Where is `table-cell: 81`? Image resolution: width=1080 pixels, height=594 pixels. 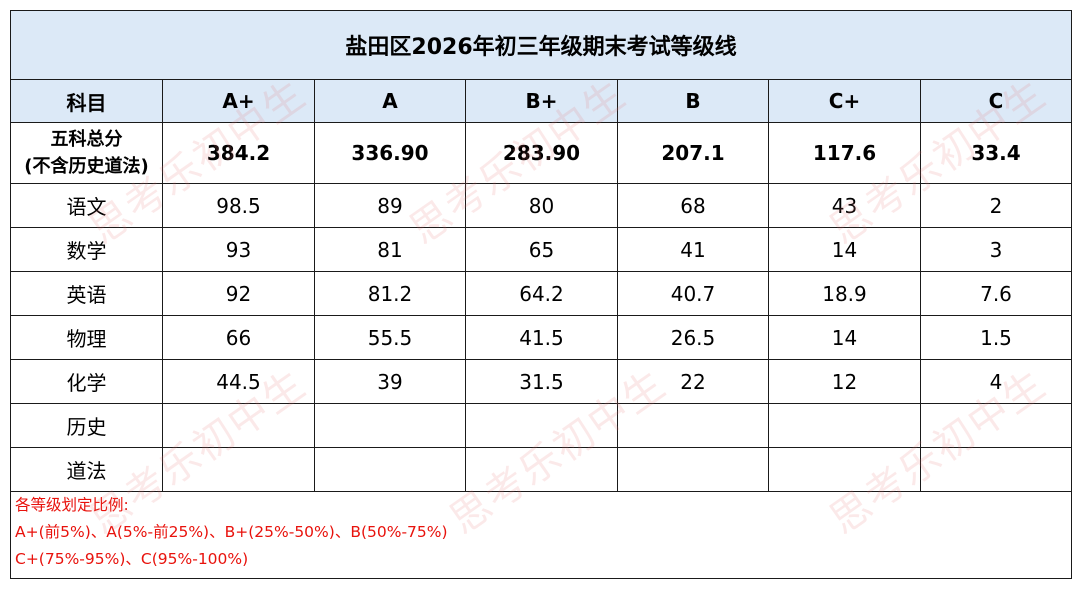 table-cell: 81 is located at coordinates (390, 249).